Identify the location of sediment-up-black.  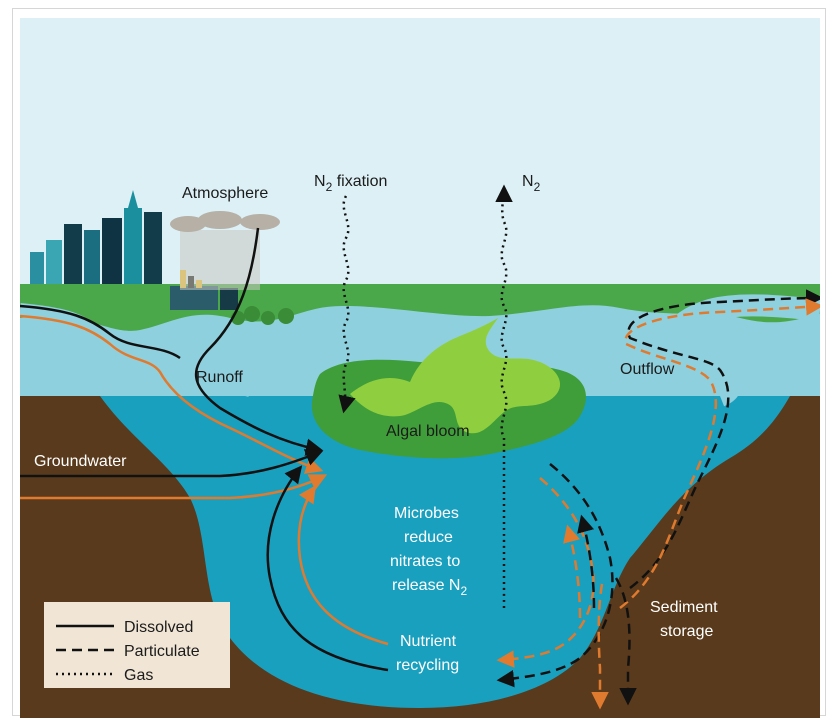
(586, 561).